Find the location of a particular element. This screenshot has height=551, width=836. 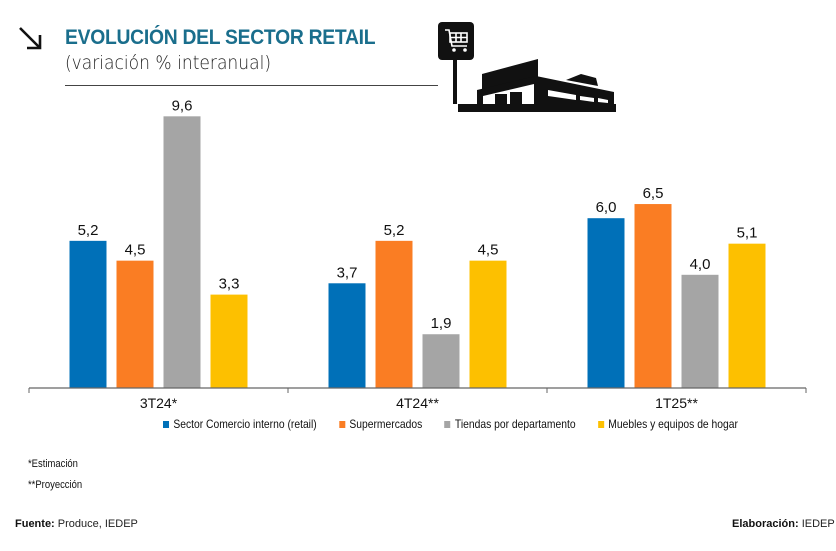

note-estimate: *Estimación is located at coordinates (53, 464).